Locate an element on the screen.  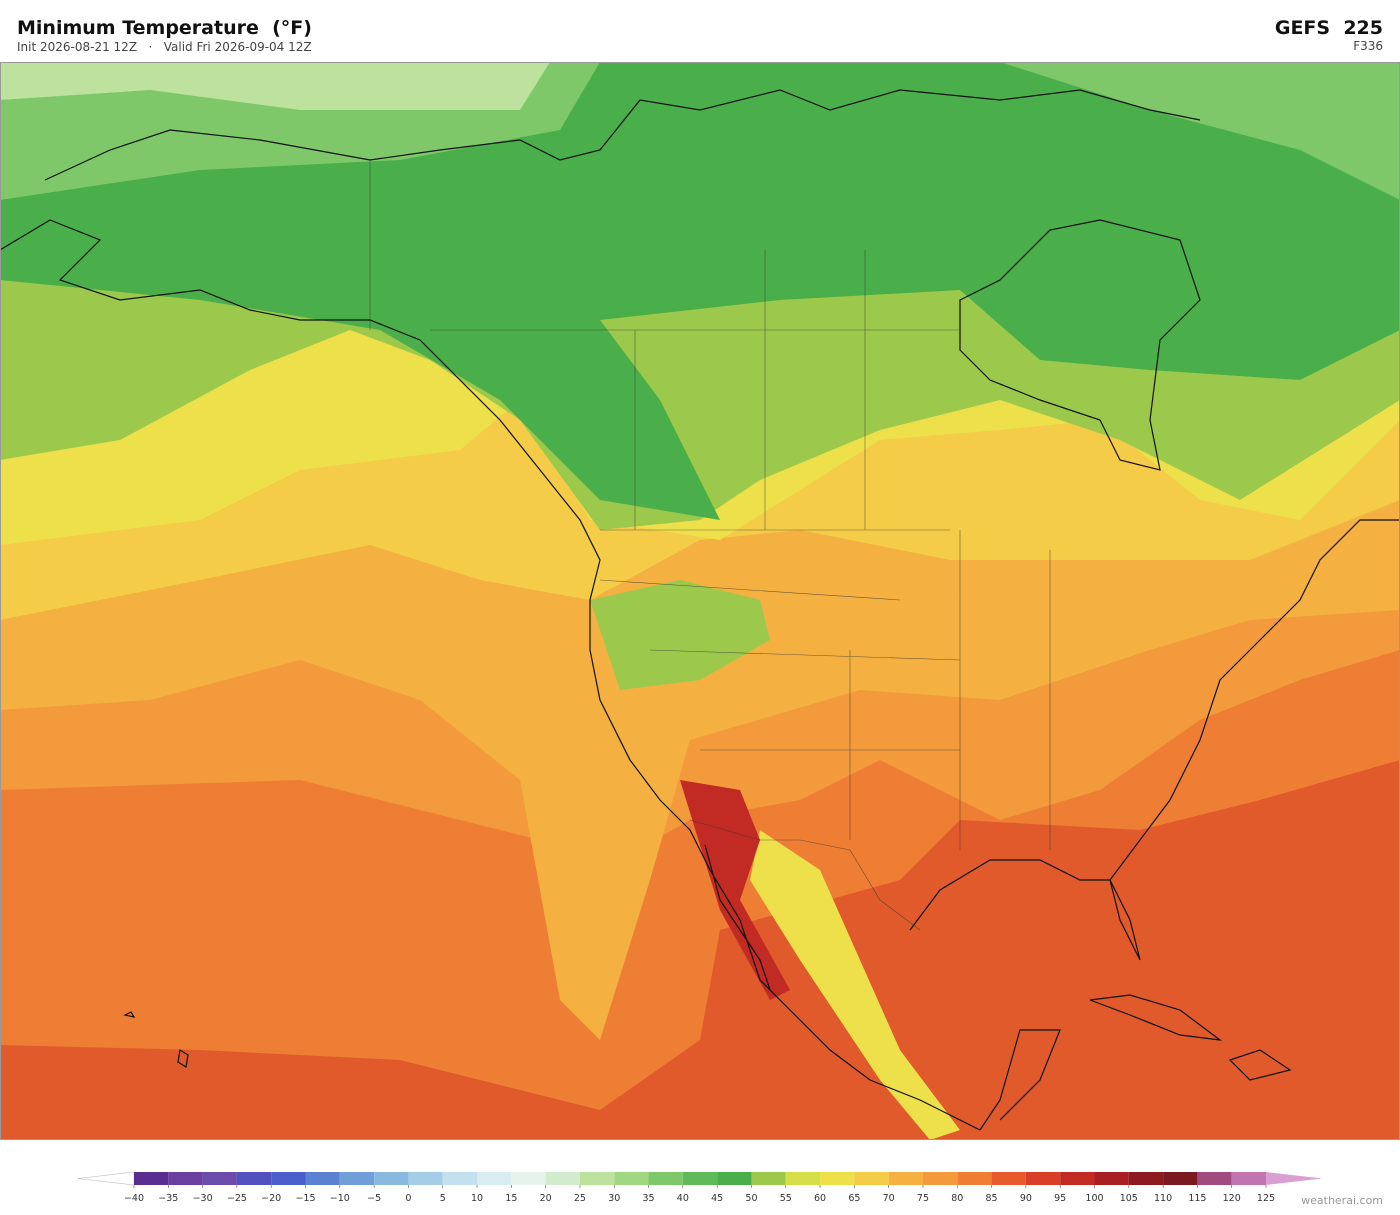
colorbar-tick-label: 105 is located at coordinates (1129, 1198).